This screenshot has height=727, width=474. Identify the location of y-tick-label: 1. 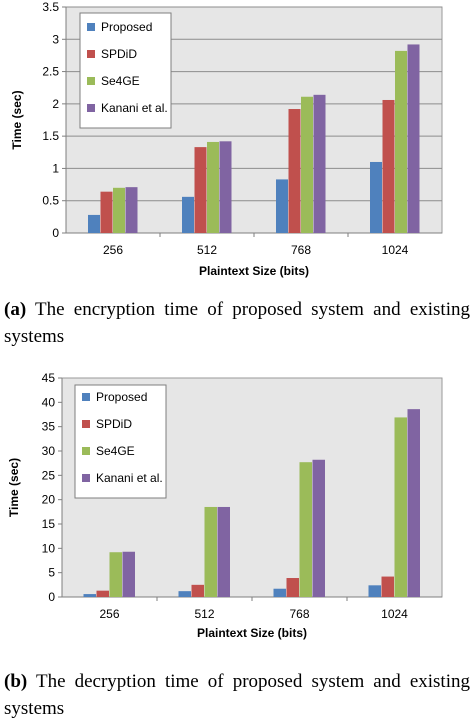
(55, 168).